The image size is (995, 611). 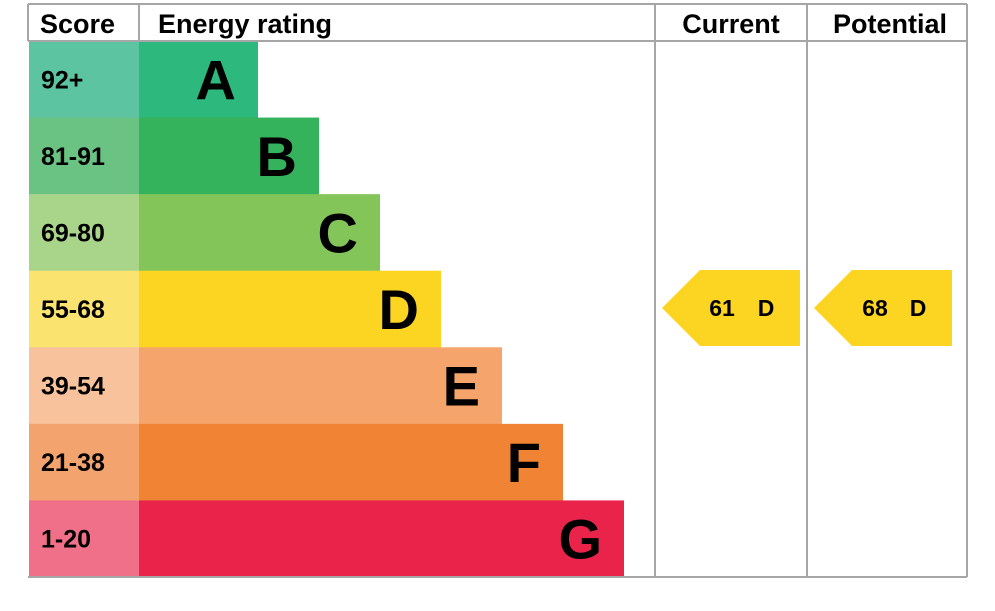 I want to click on rating-bar-d, so click(x=290, y=309).